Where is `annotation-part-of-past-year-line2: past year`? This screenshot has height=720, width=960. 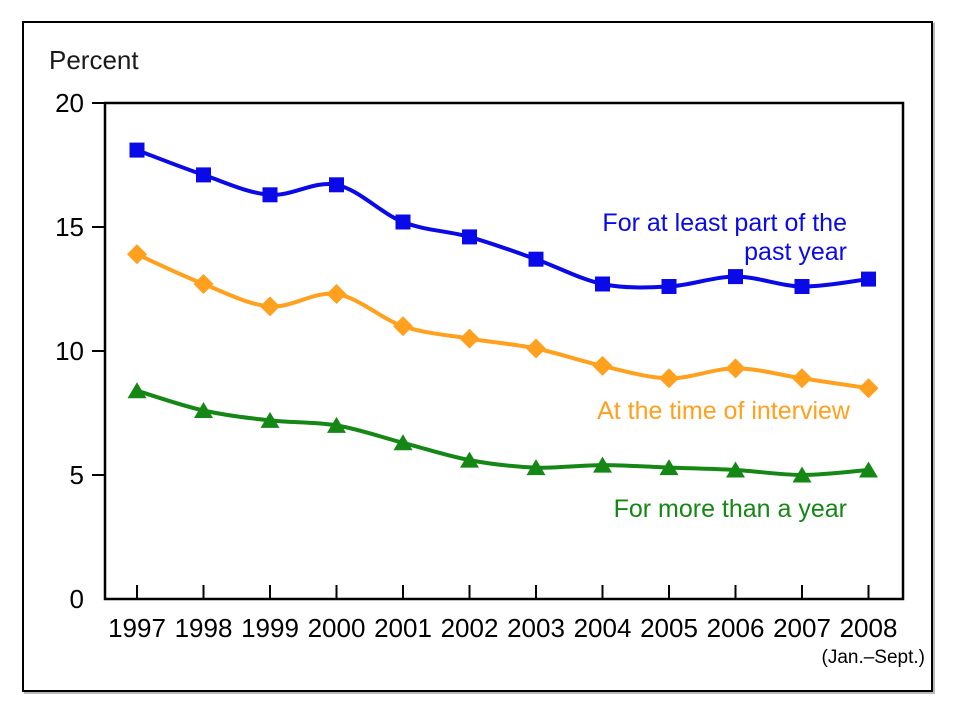
annotation-part-of-past-year-line2: past year is located at coordinates (795, 252).